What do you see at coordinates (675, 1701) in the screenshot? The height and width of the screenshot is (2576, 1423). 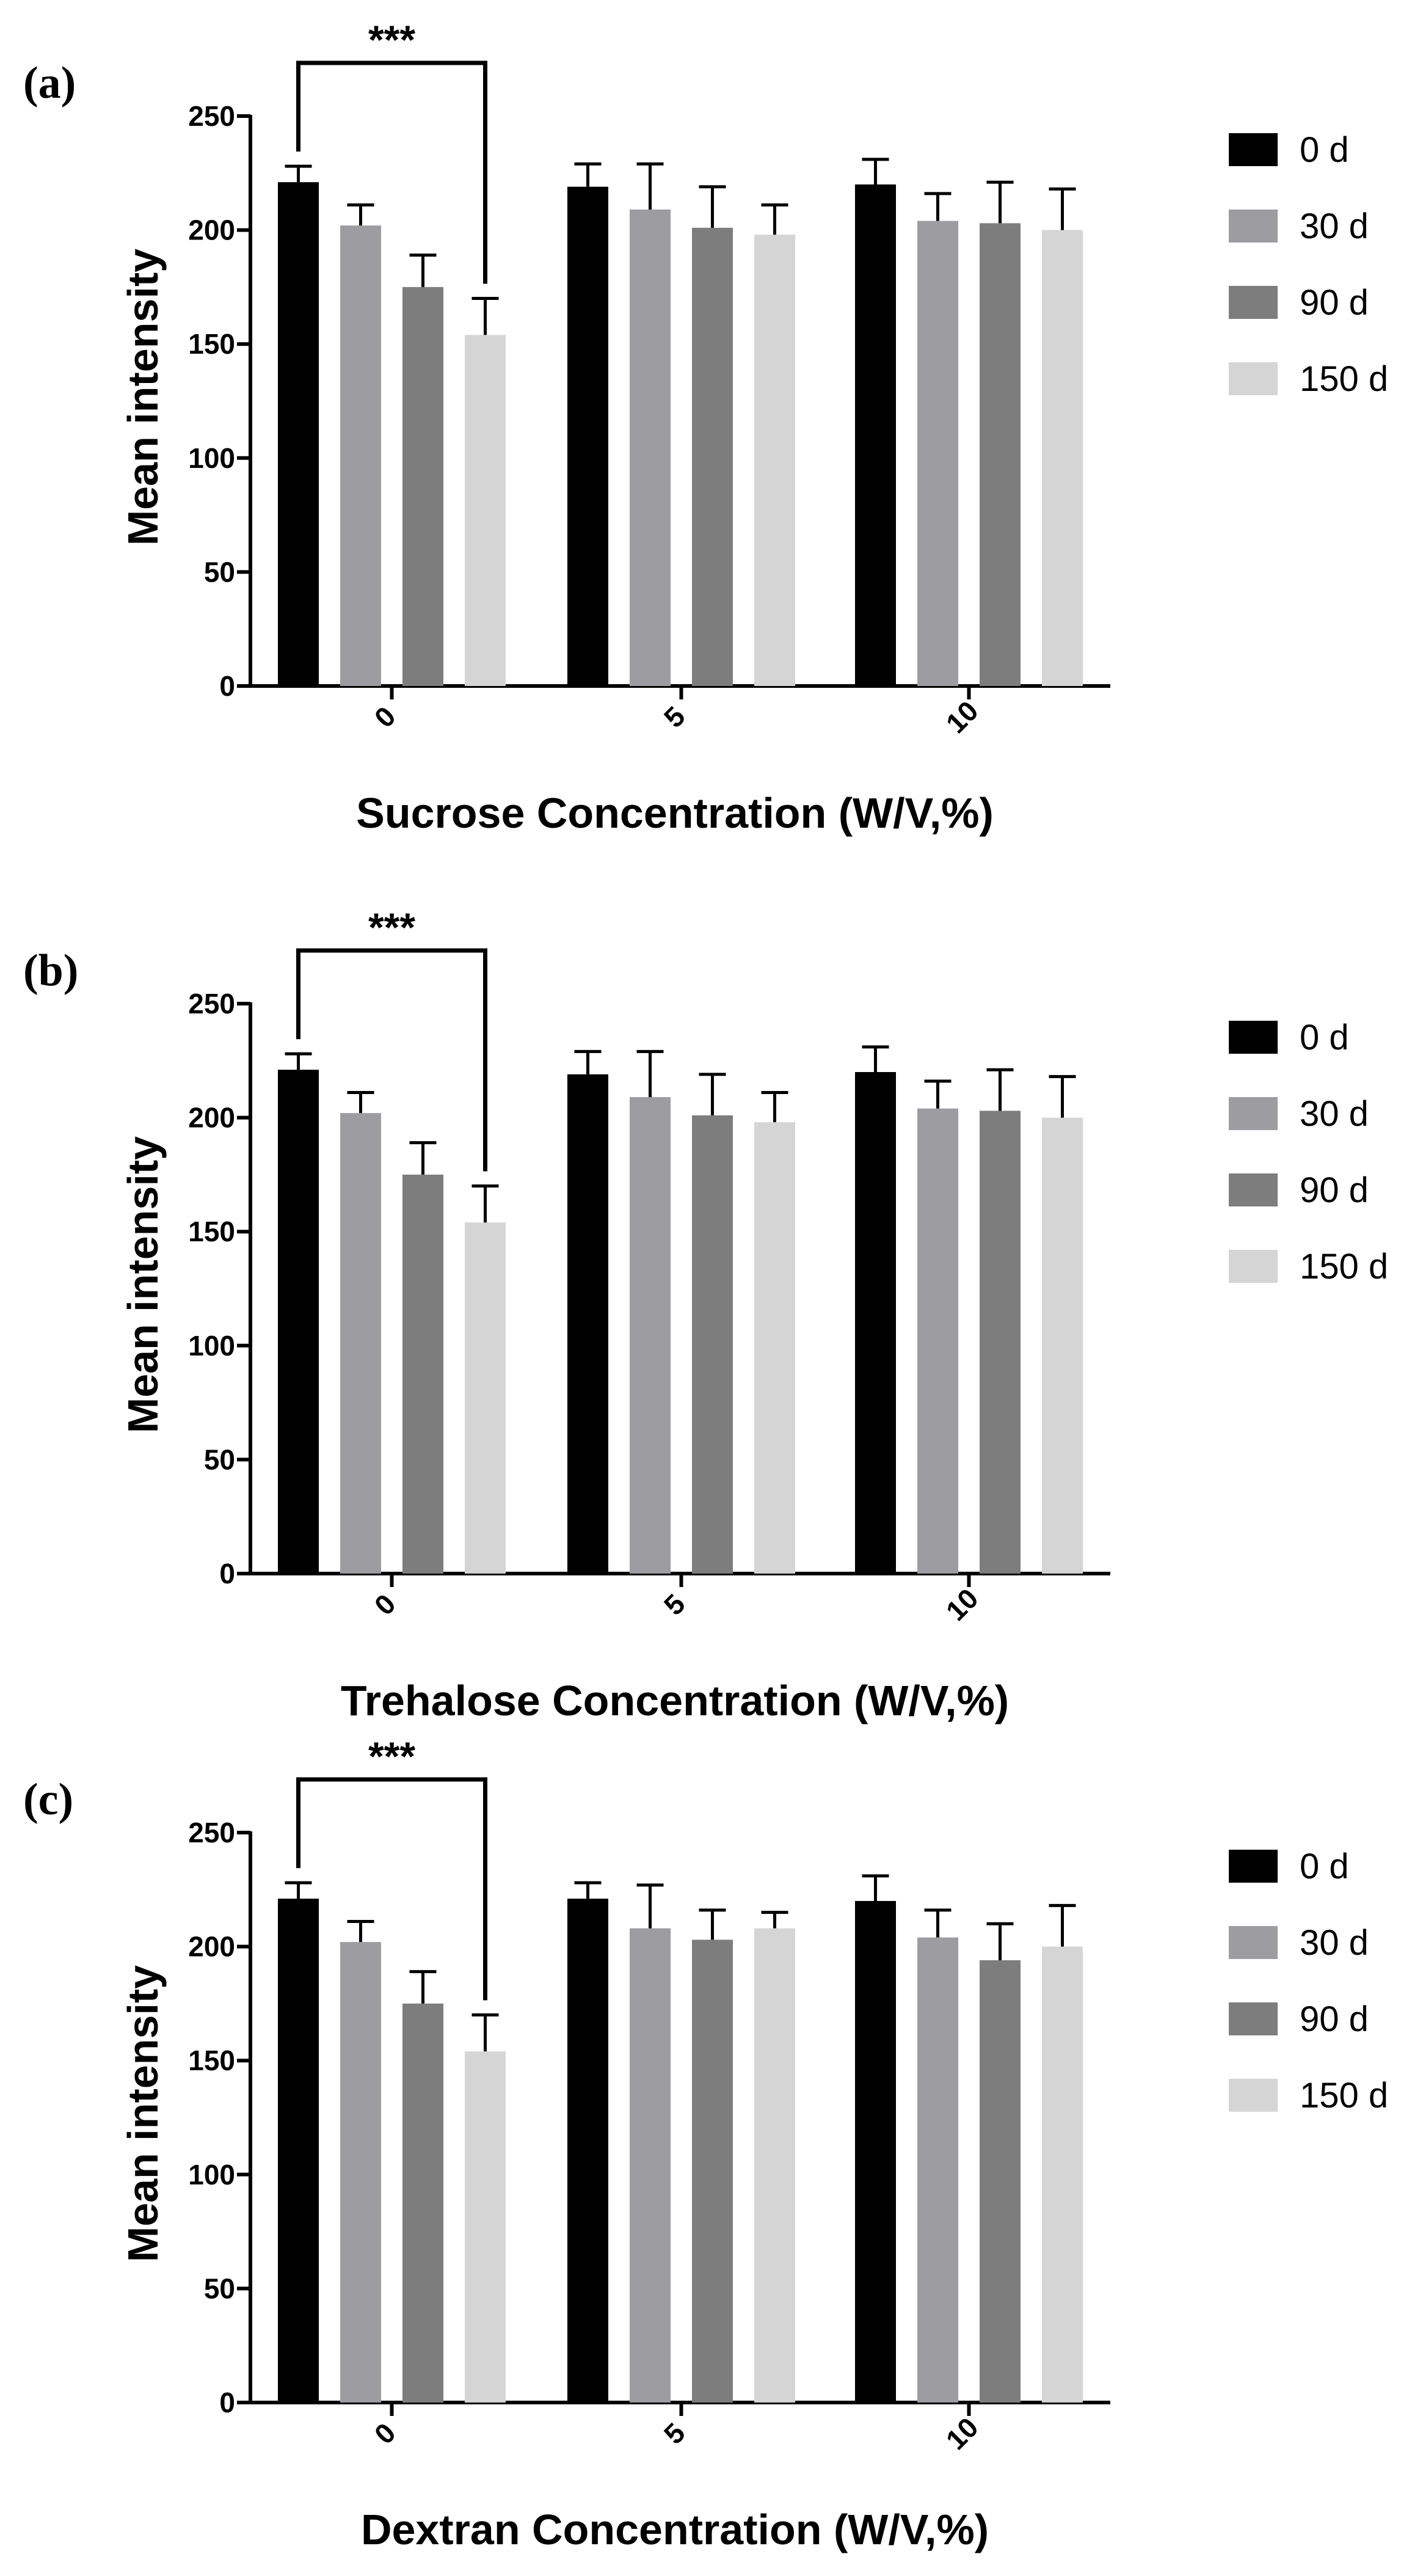 I see `x-axis-title: Trehalose Concentration (W/V,%)` at bounding box center [675, 1701].